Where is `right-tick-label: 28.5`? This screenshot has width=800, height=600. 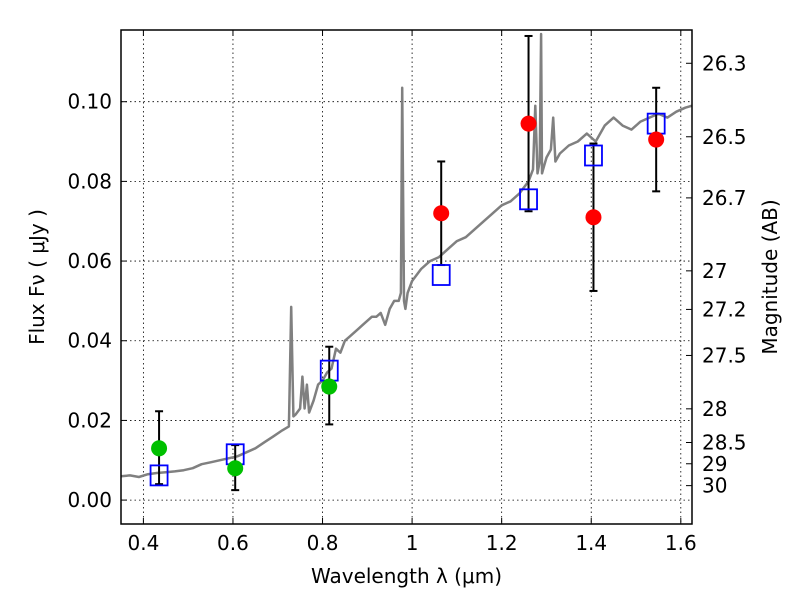 right-tick-label: 28.5 is located at coordinates (724, 443).